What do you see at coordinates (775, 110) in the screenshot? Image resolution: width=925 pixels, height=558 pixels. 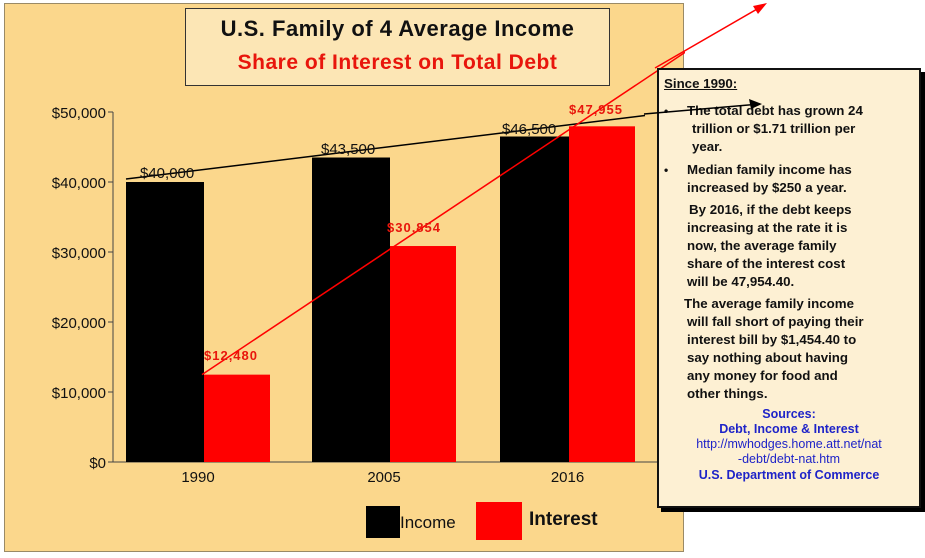 I see `bullet-1-line-1: The total debt has grown 24` at bounding box center [775, 110].